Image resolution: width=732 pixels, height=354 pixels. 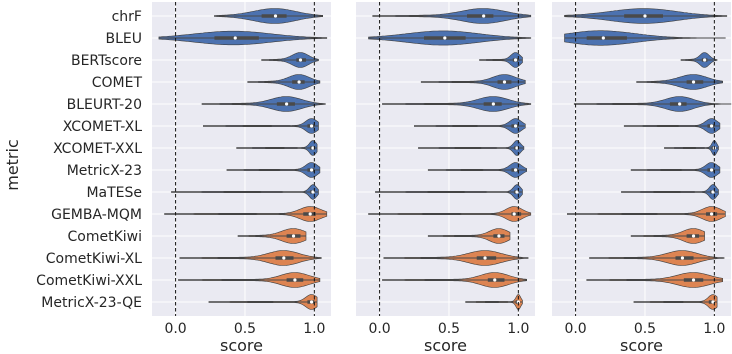 I want to click on metric-label: MetricX-23, so click(x=104, y=171).